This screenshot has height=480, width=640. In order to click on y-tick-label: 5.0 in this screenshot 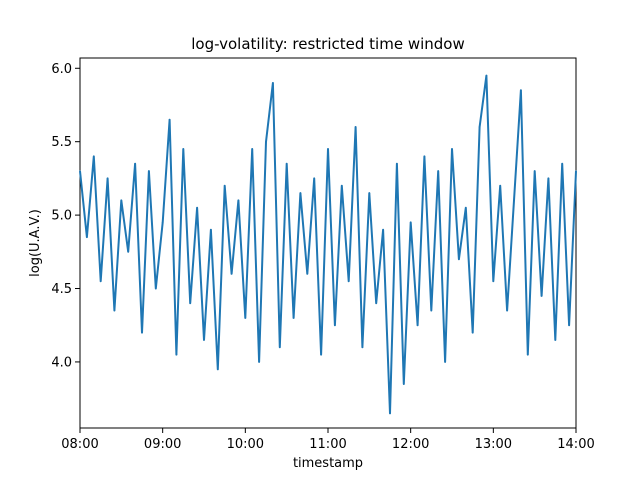, I will do `click(61, 216)`.